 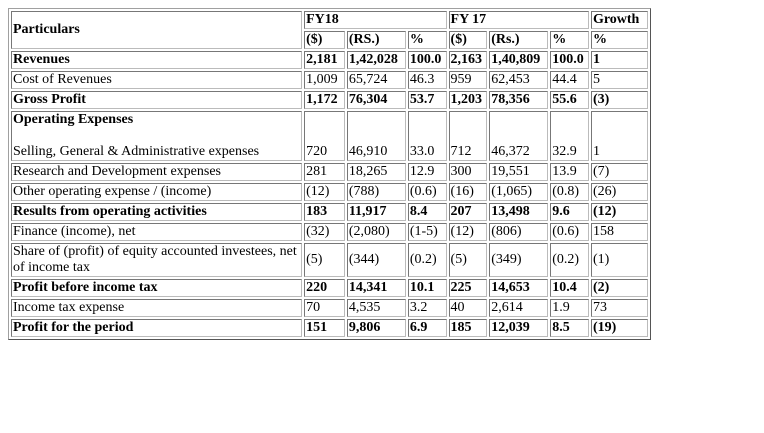 I want to click on value-cell: (3), so click(x=619, y=100).